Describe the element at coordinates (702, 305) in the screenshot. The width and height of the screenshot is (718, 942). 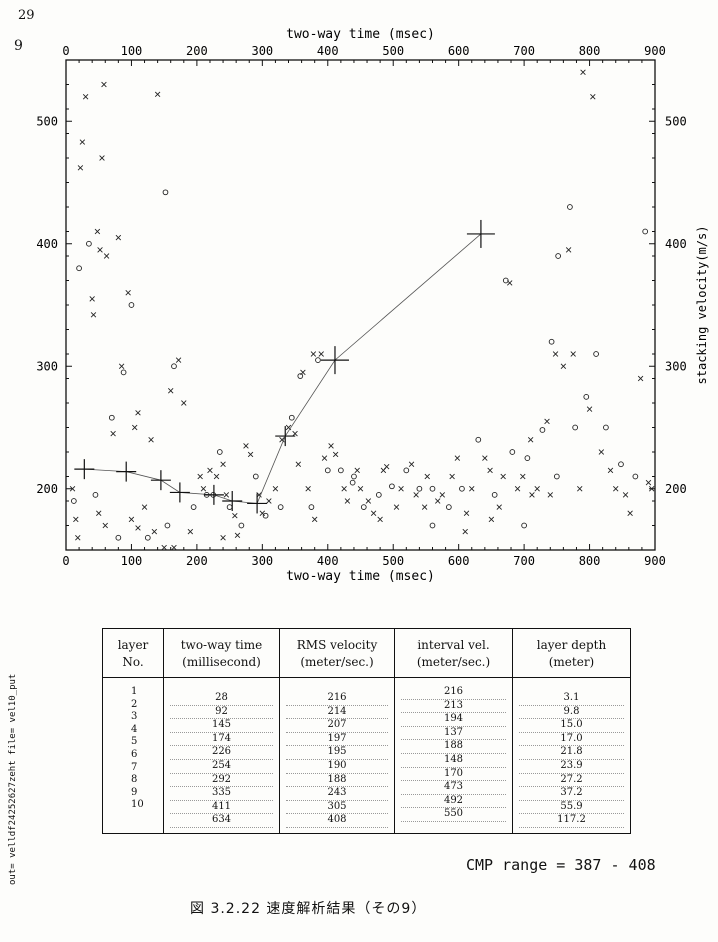
I see `y-axis-title: stacking velocity(m/s)` at that location.